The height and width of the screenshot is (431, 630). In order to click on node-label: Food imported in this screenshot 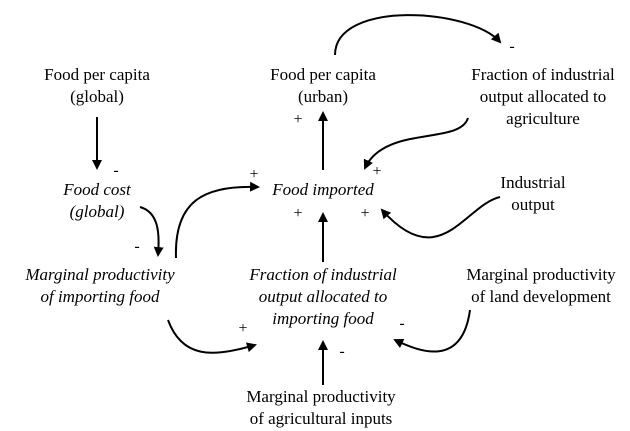, I will do `click(322, 189)`.